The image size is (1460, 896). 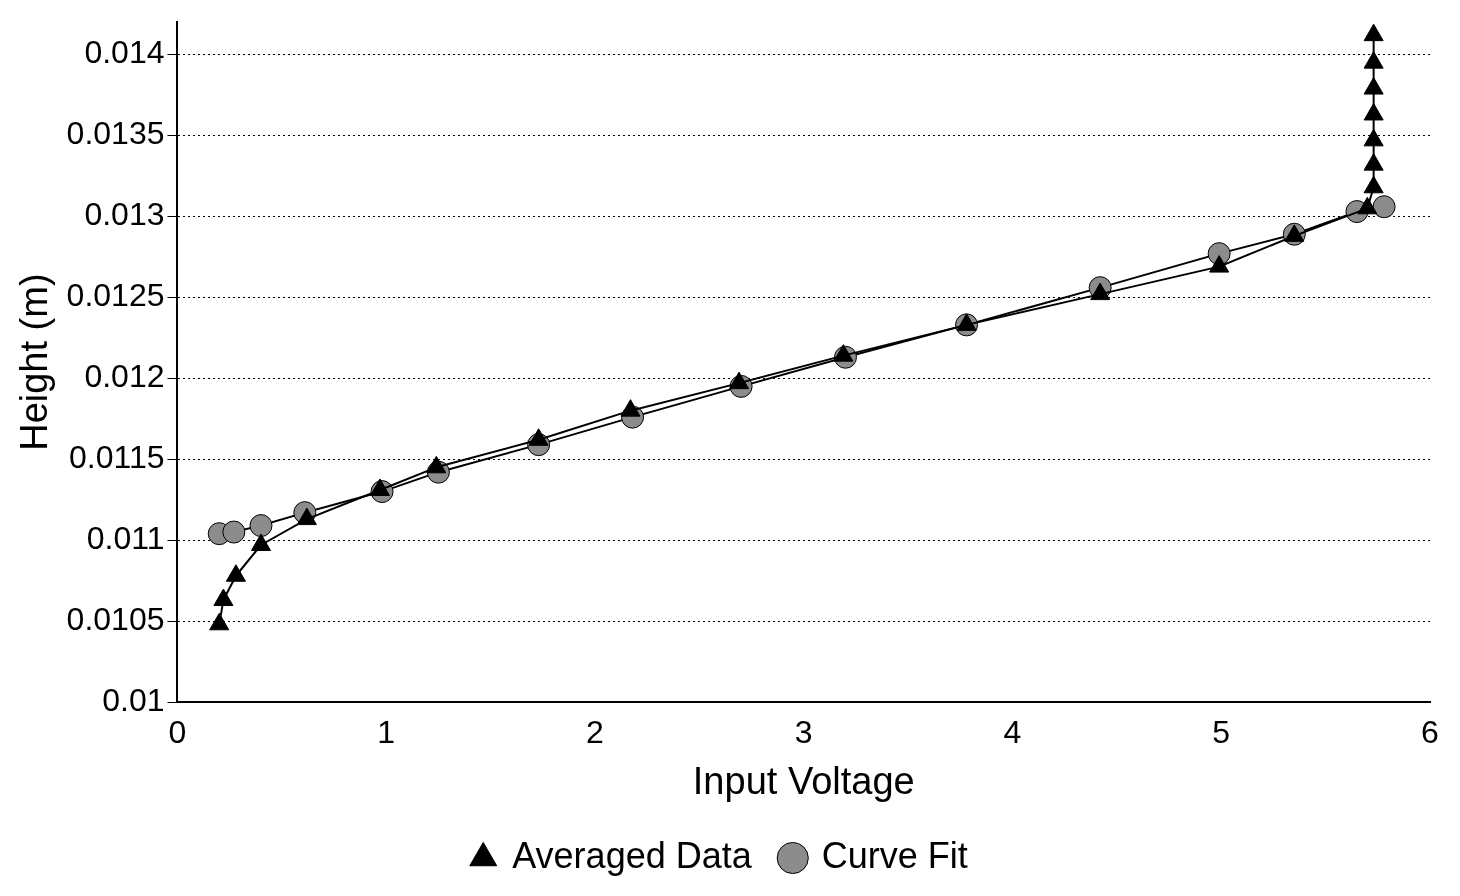 What do you see at coordinates (803, 732) in the screenshot?
I see `x-tick-label: 3` at bounding box center [803, 732].